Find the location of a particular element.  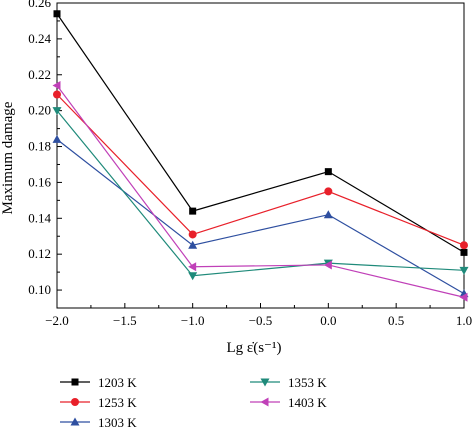

y-tick-label: 0.12 is located at coordinates (39, 253).